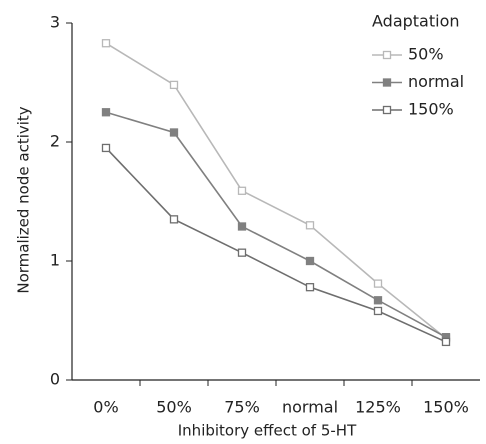  What do you see at coordinates (426, 54) in the screenshot?
I see `legend-label: 50%` at bounding box center [426, 54].